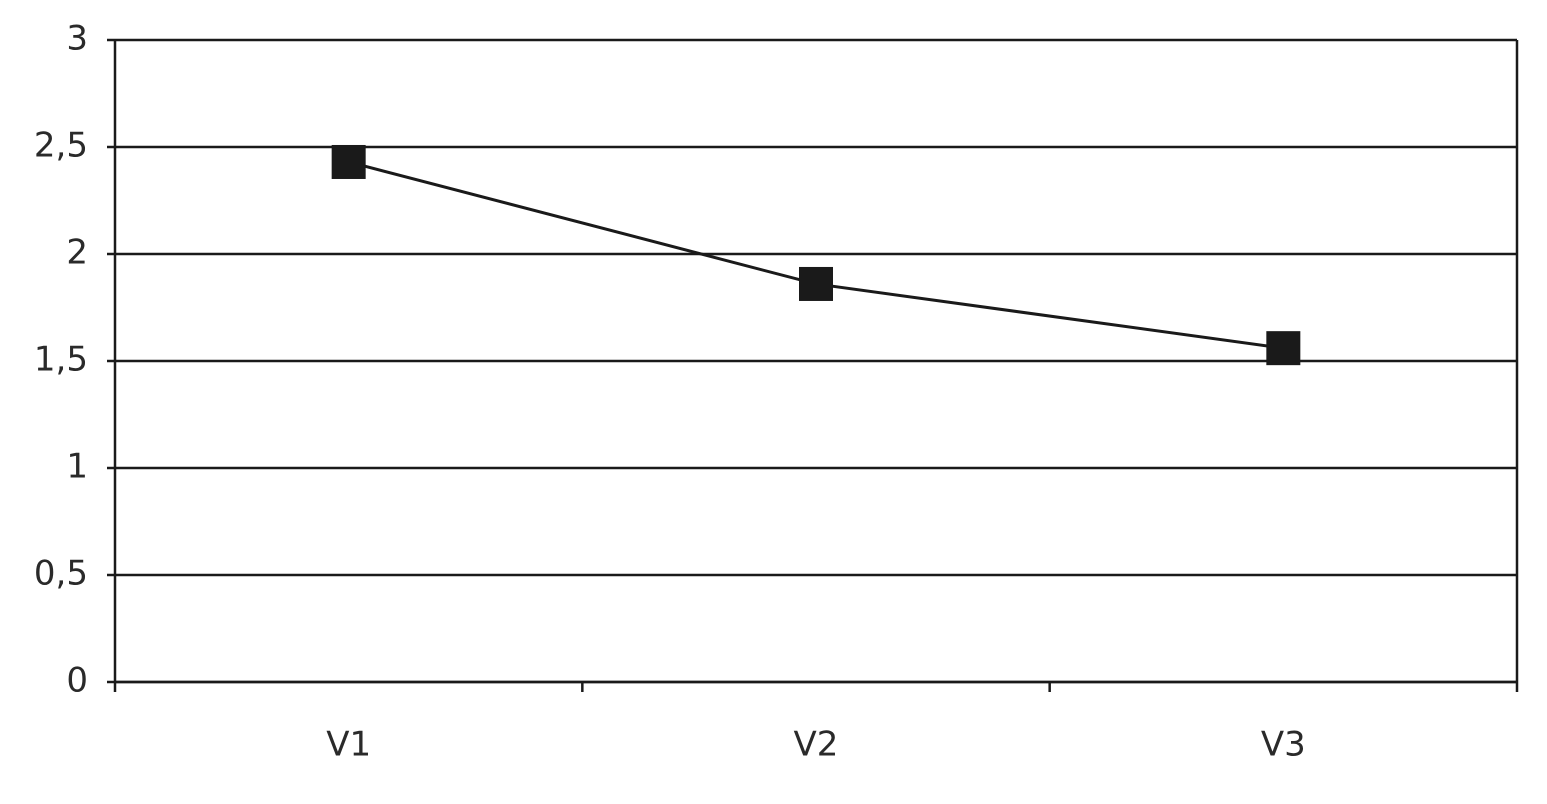 The height and width of the screenshot is (804, 1547). Describe the element at coordinates (77, 681) in the screenshot. I see `y-tick-label: 0` at that location.